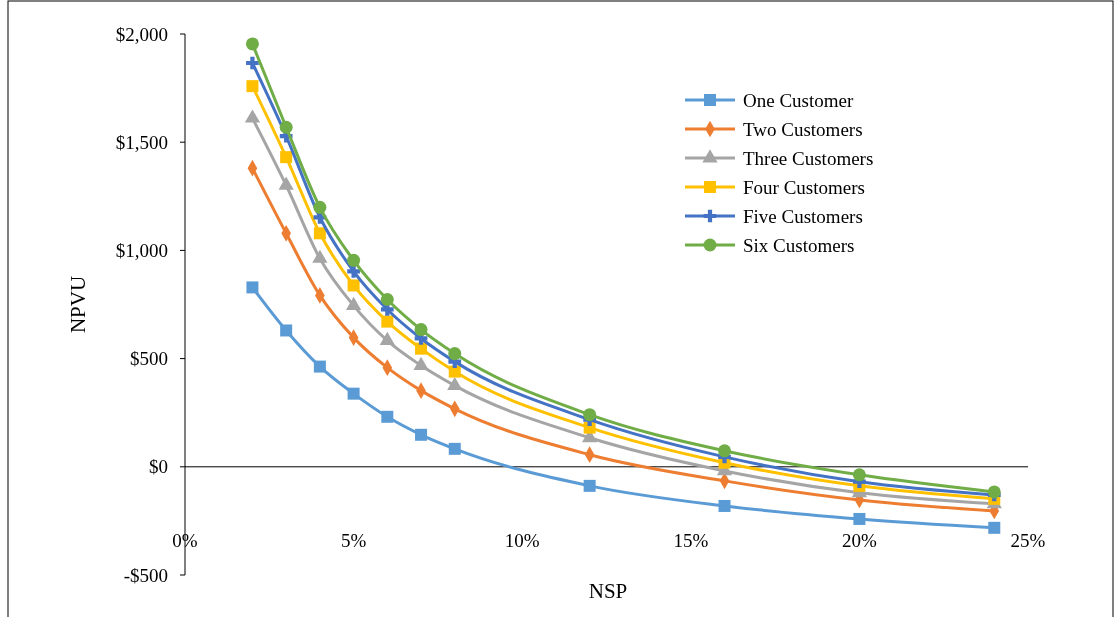 This screenshot has height=617, width=1115. Describe the element at coordinates (691, 540) in the screenshot. I see `x-tick-label: 15%` at that location.